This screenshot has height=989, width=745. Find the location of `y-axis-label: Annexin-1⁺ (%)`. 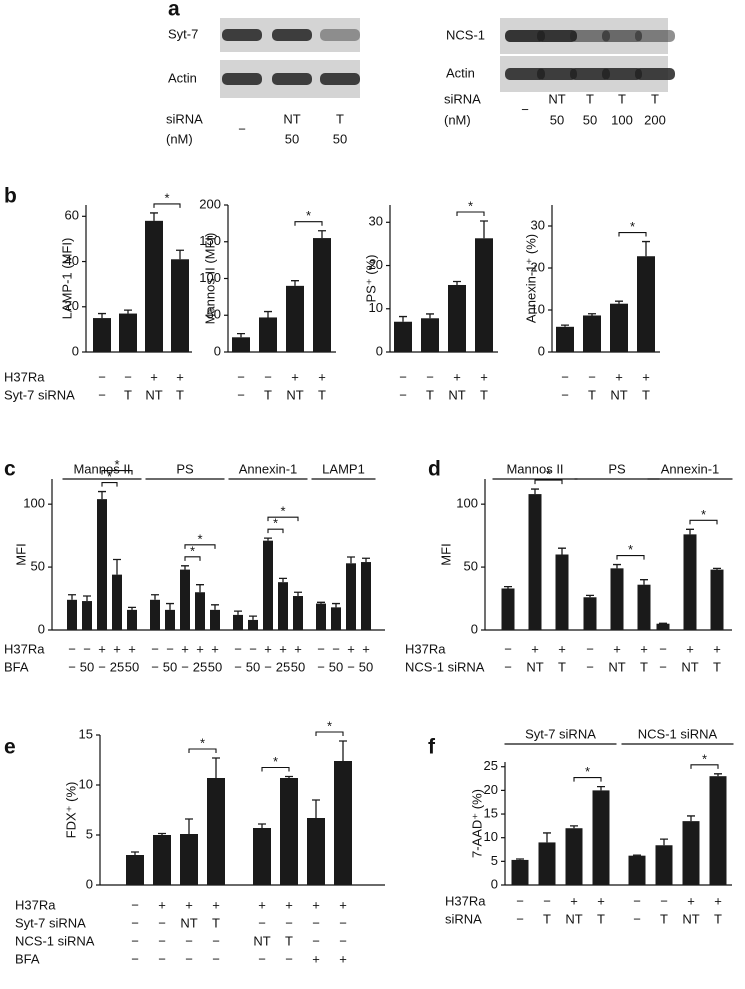

y-axis-label: Annexin-1⁺ (%) is located at coordinates (530, 278).